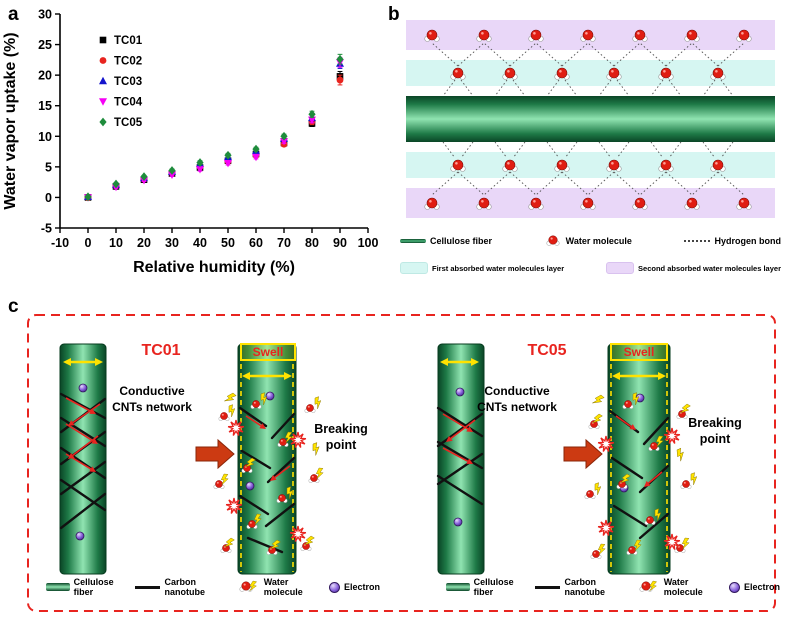 The height and width of the screenshot is (626, 787). What do you see at coordinates (590, 119) in the screenshot?
I see `cellulose-fiber` at bounding box center [590, 119].